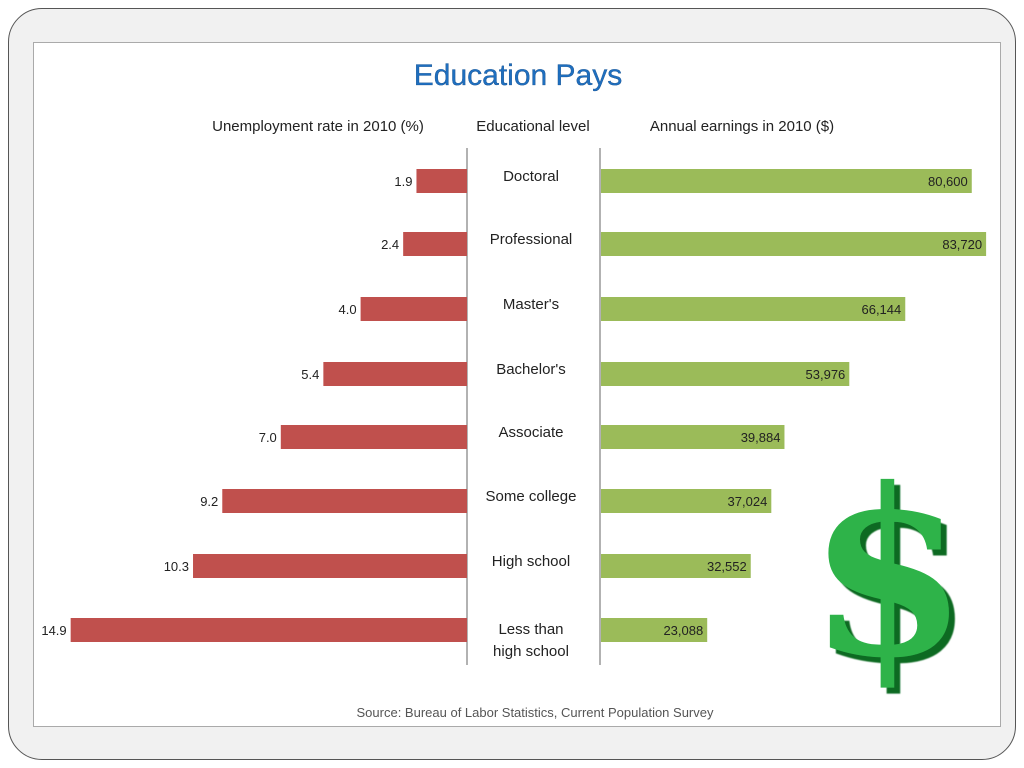  Describe the element at coordinates (403, 181) in the screenshot. I see `unemployment-label: 1.9` at that location.